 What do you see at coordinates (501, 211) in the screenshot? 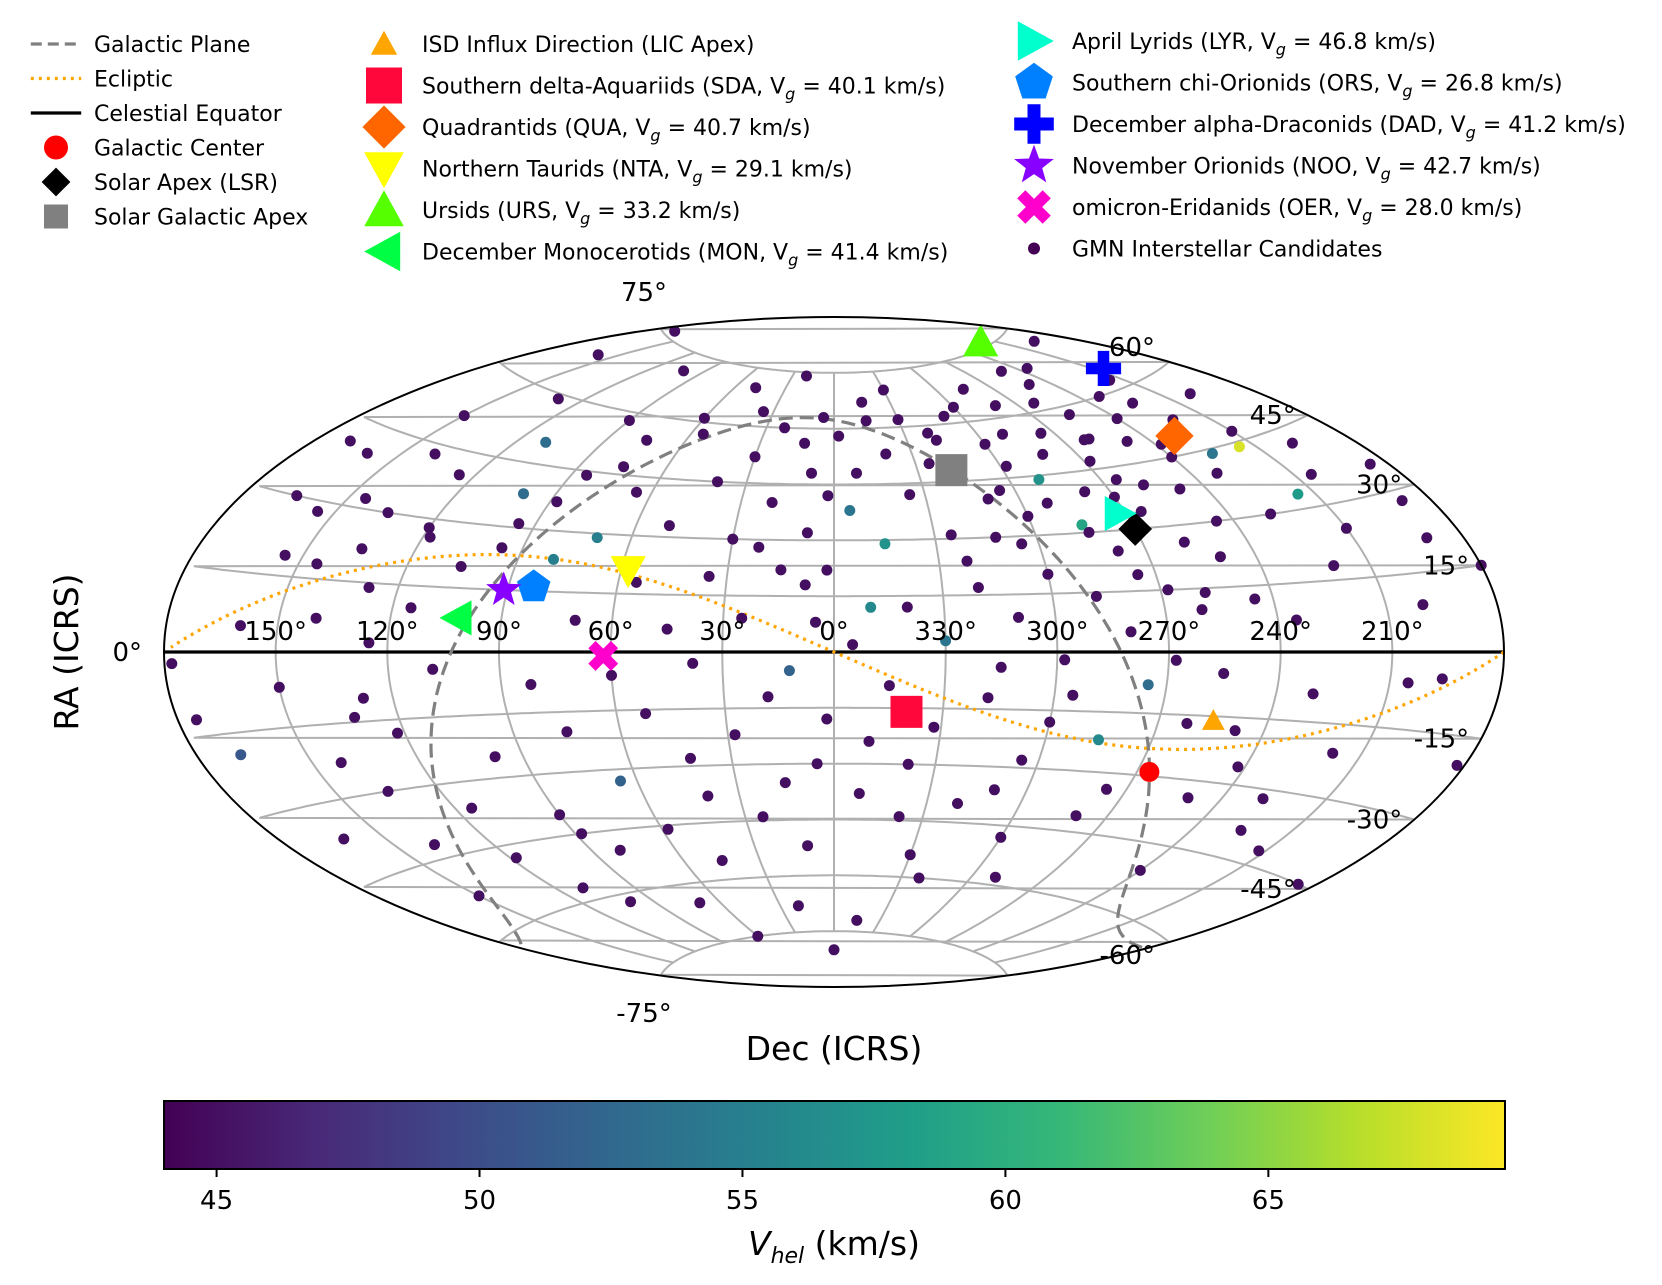
I see `legend-label-text: Ursids (URS, V` at bounding box center [501, 211].